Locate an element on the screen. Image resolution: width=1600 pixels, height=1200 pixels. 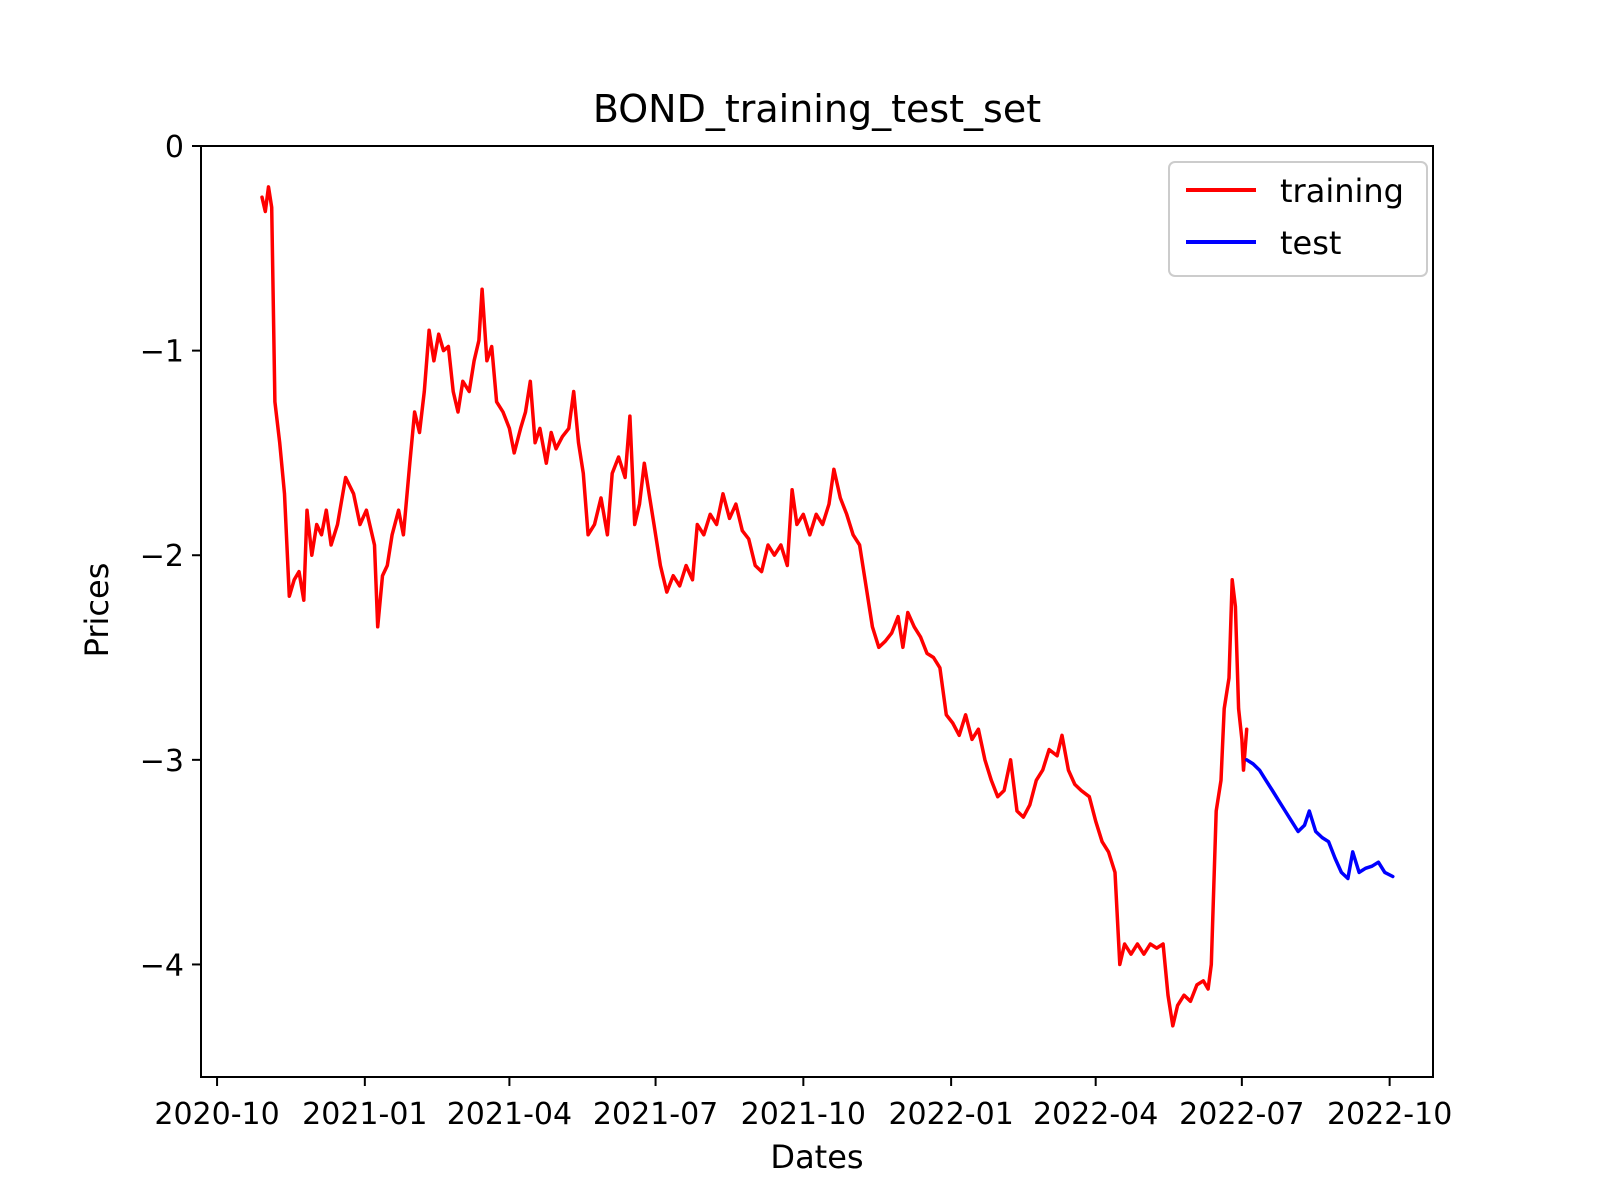
x-tick-label: 2021-04 is located at coordinates (509, 1114).